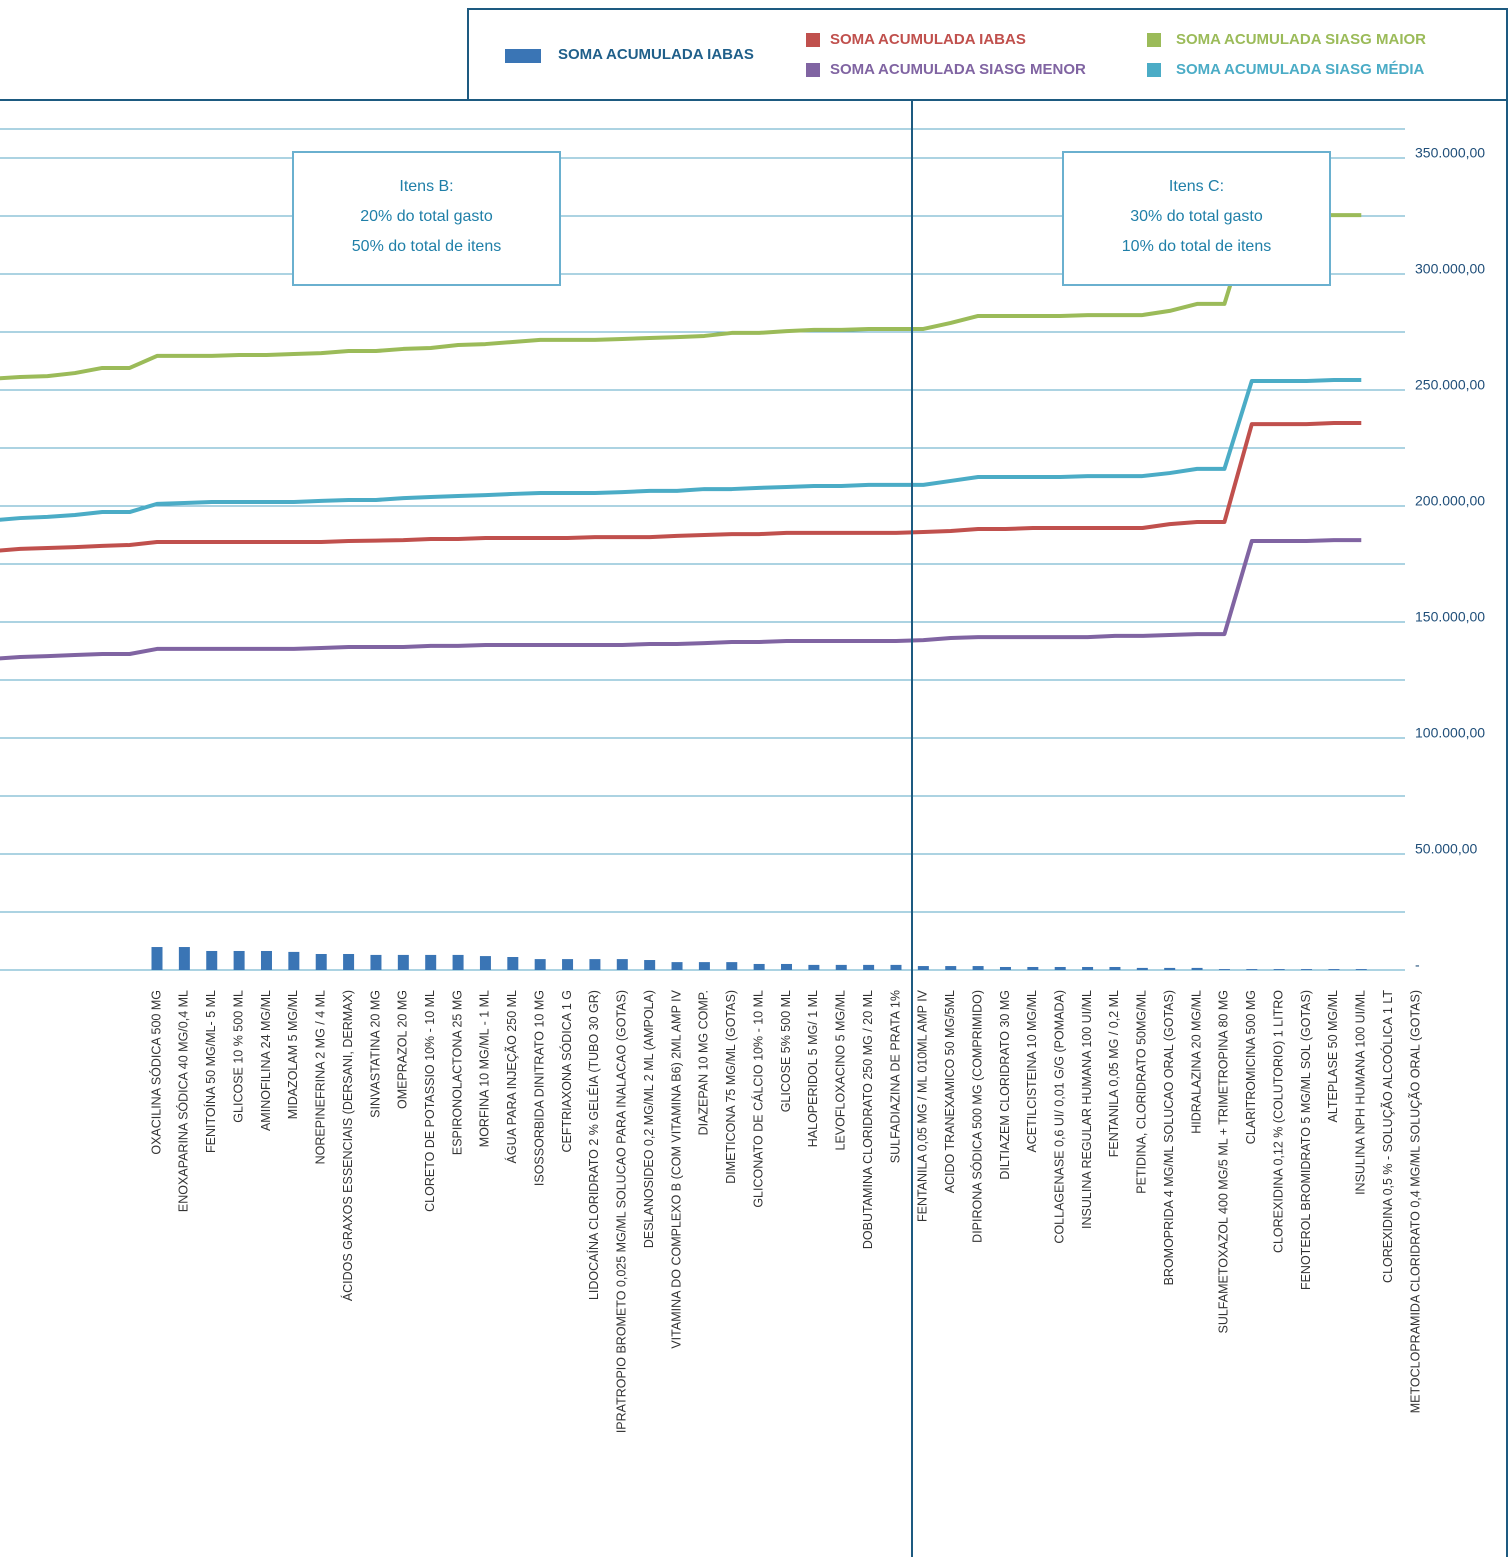 This screenshot has width=1510, height=1557. Describe the element at coordinates (210, 1071) in the screenshot. I see `x-tick-label: FENITOÍNA 50 MG/ML- 5 ML` at that location.